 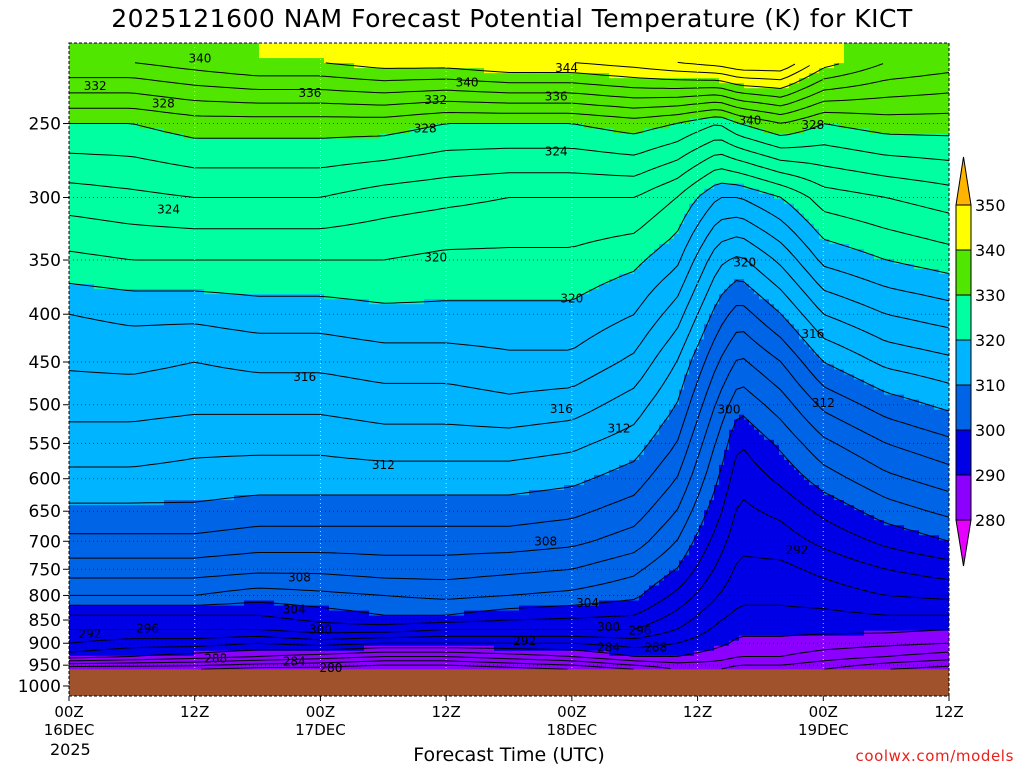 I want to click on y-tick-label: 500, so click(x=45, y=406).